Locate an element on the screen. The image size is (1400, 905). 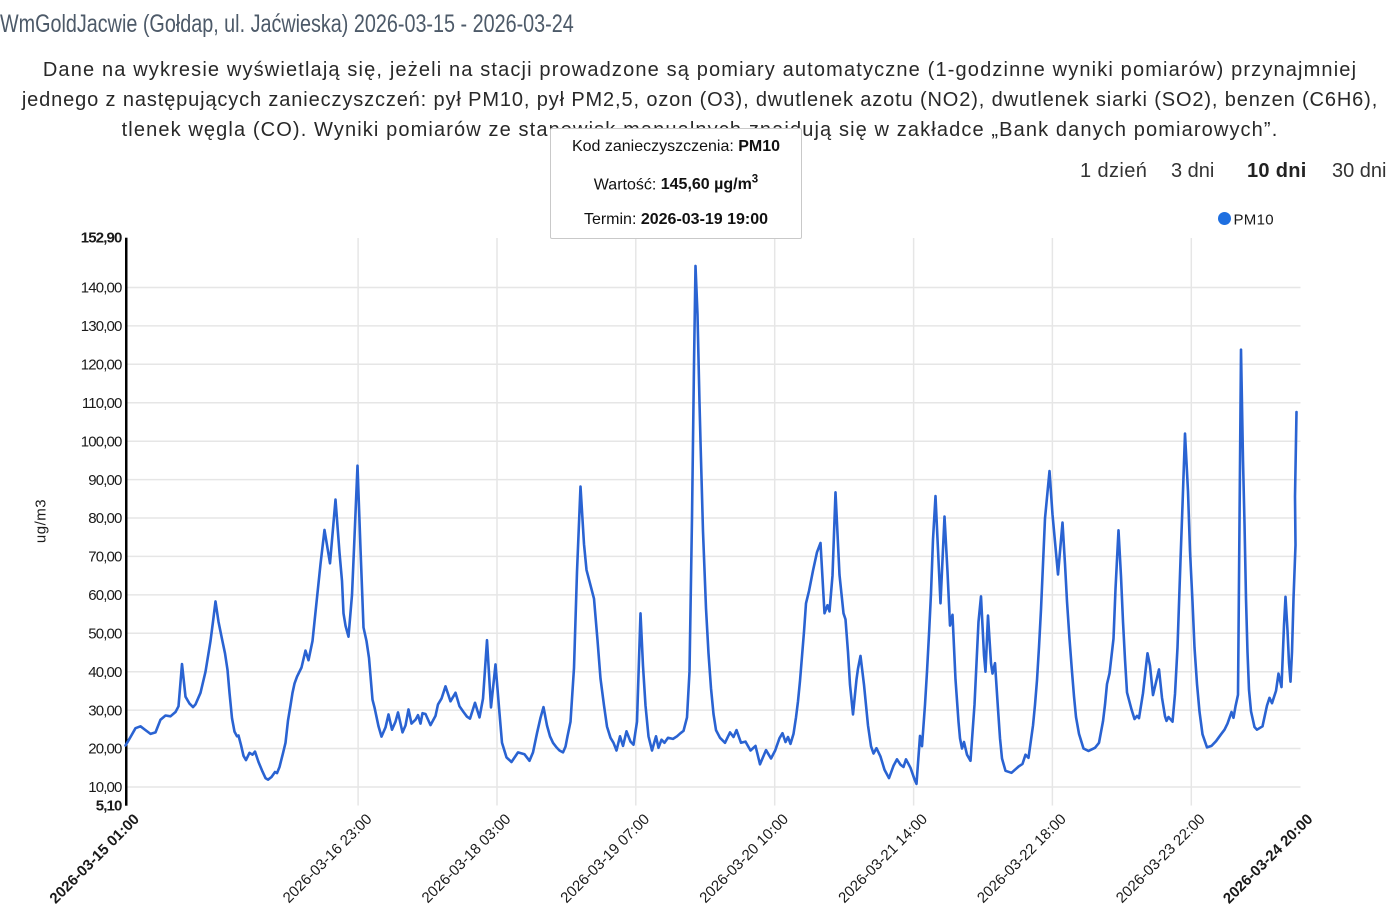
svg-text: 110,00 is located at coordinates (102, 403).